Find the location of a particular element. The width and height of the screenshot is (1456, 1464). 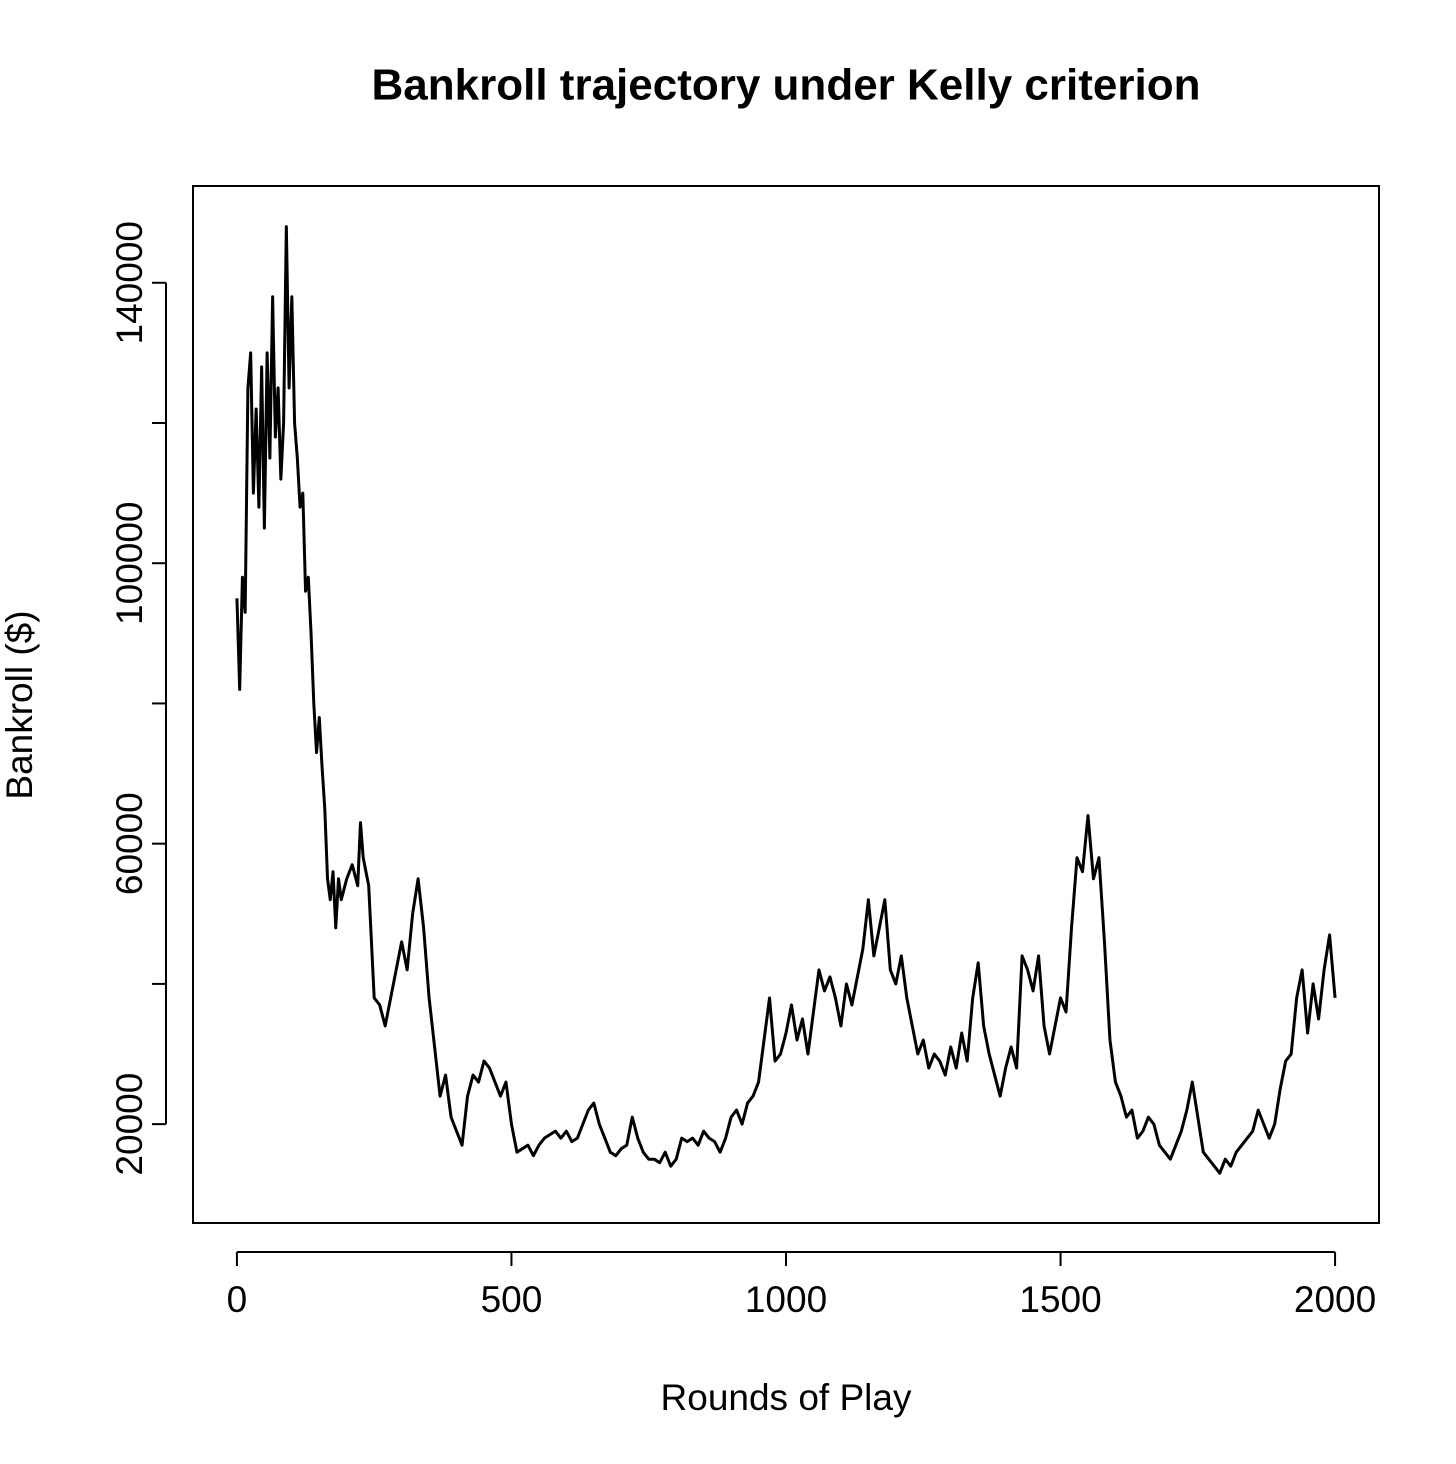

y-tick-label: 20000 is located at coordinates (129, 1124).